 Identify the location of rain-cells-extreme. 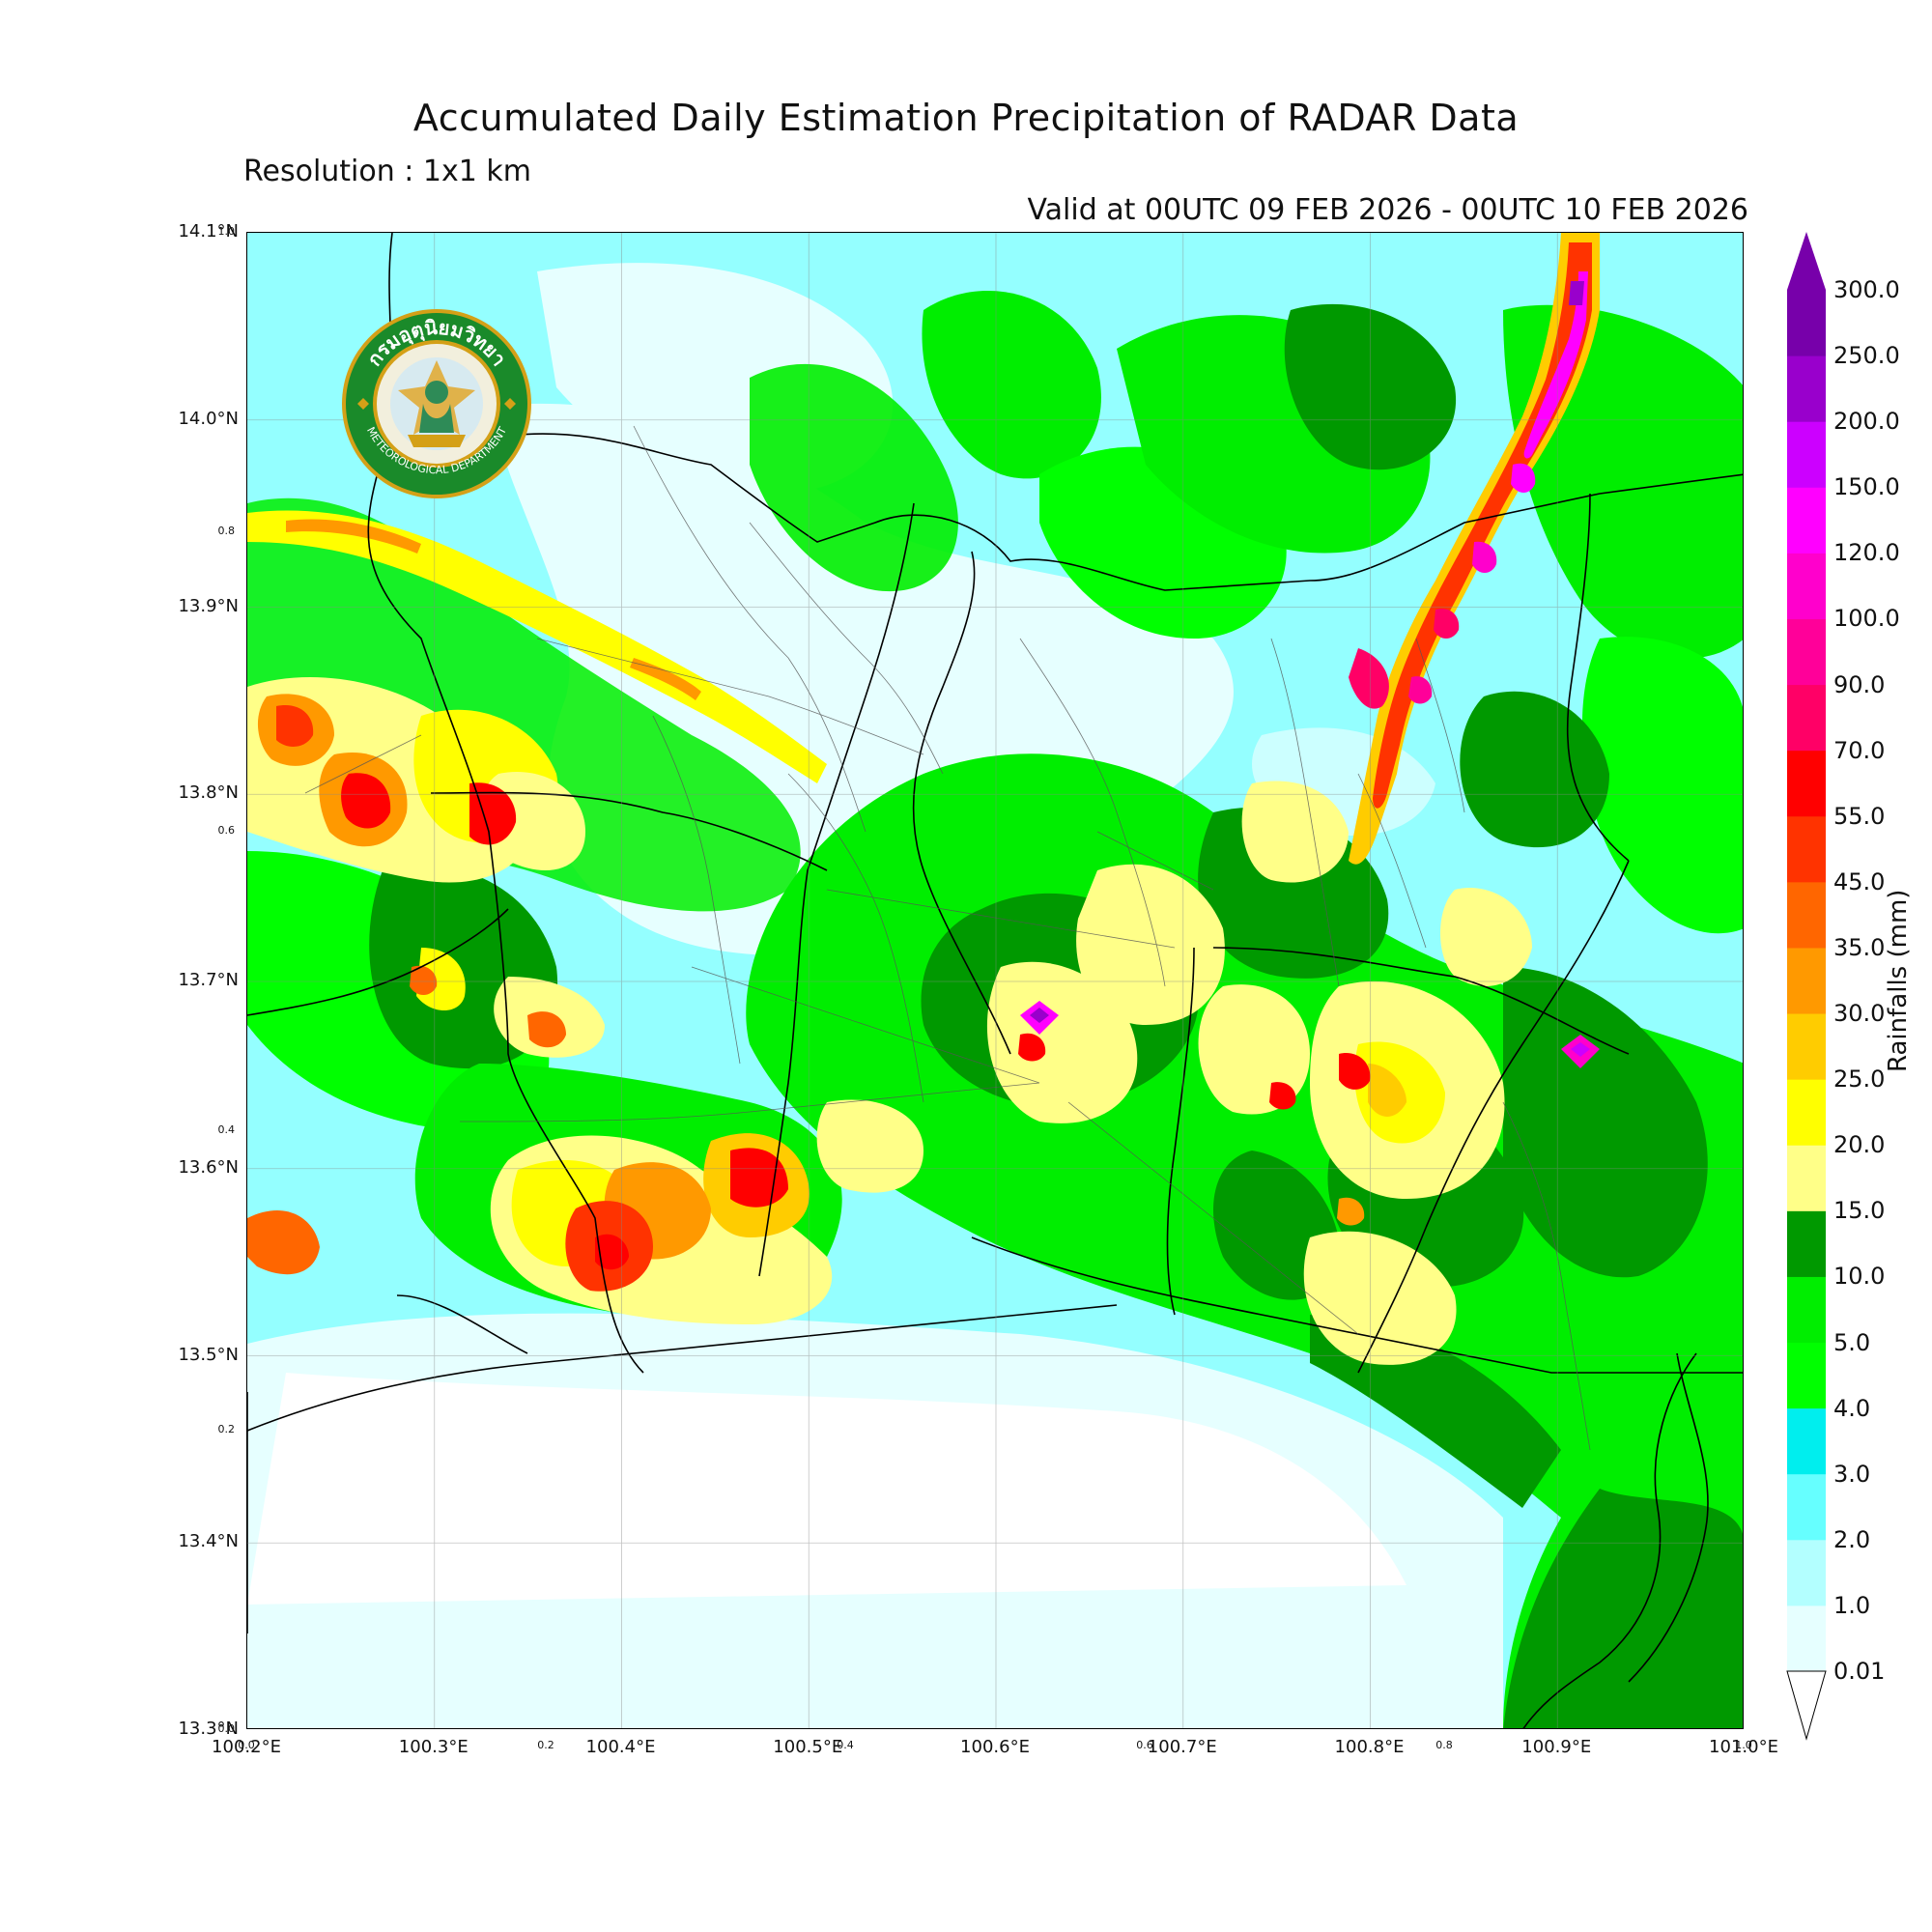
(1310, 1034).